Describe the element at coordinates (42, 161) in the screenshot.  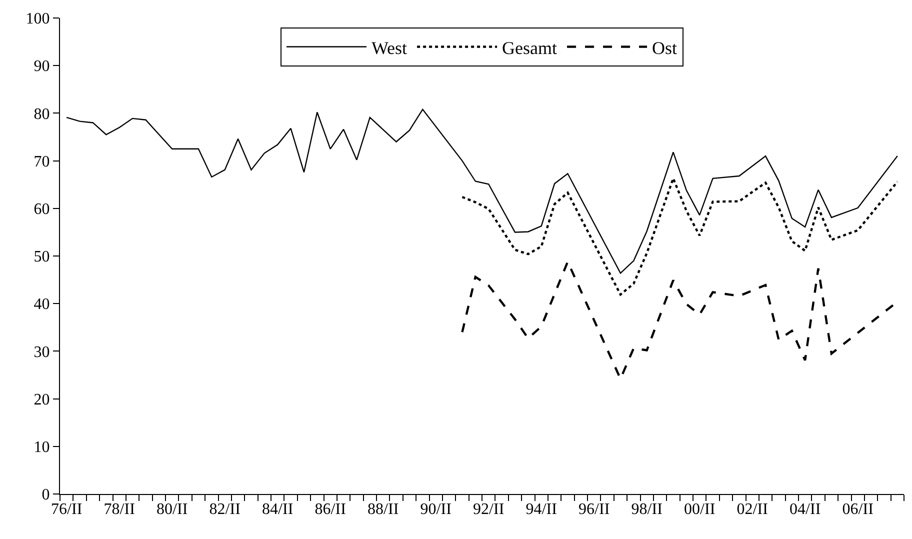
I see `y-tick-label: 70` at that location.